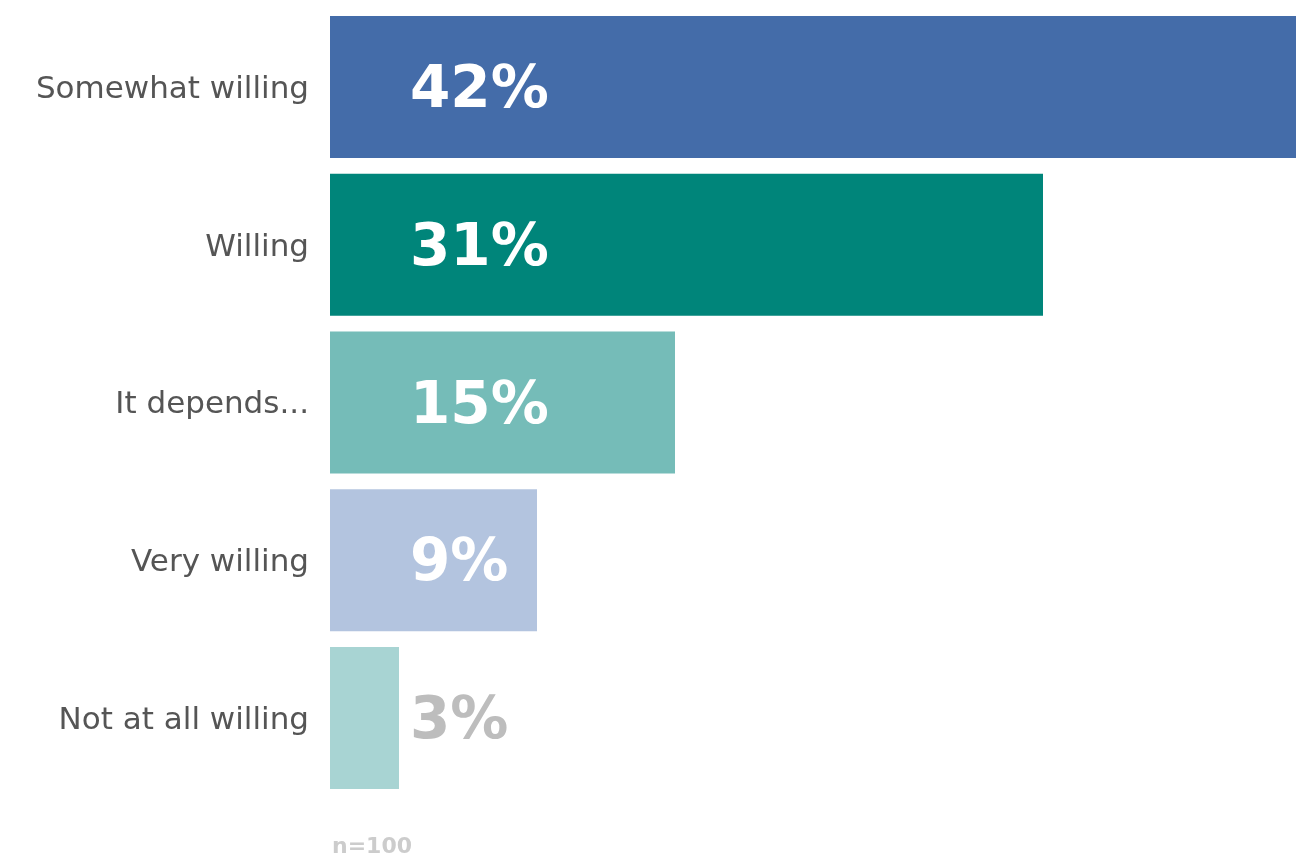 The image size is (1296, 858). What do you see at coordinates (220, 560) in the screenshot?
I see `y-tick-label: Very willing` at bounding box center [220, 560].